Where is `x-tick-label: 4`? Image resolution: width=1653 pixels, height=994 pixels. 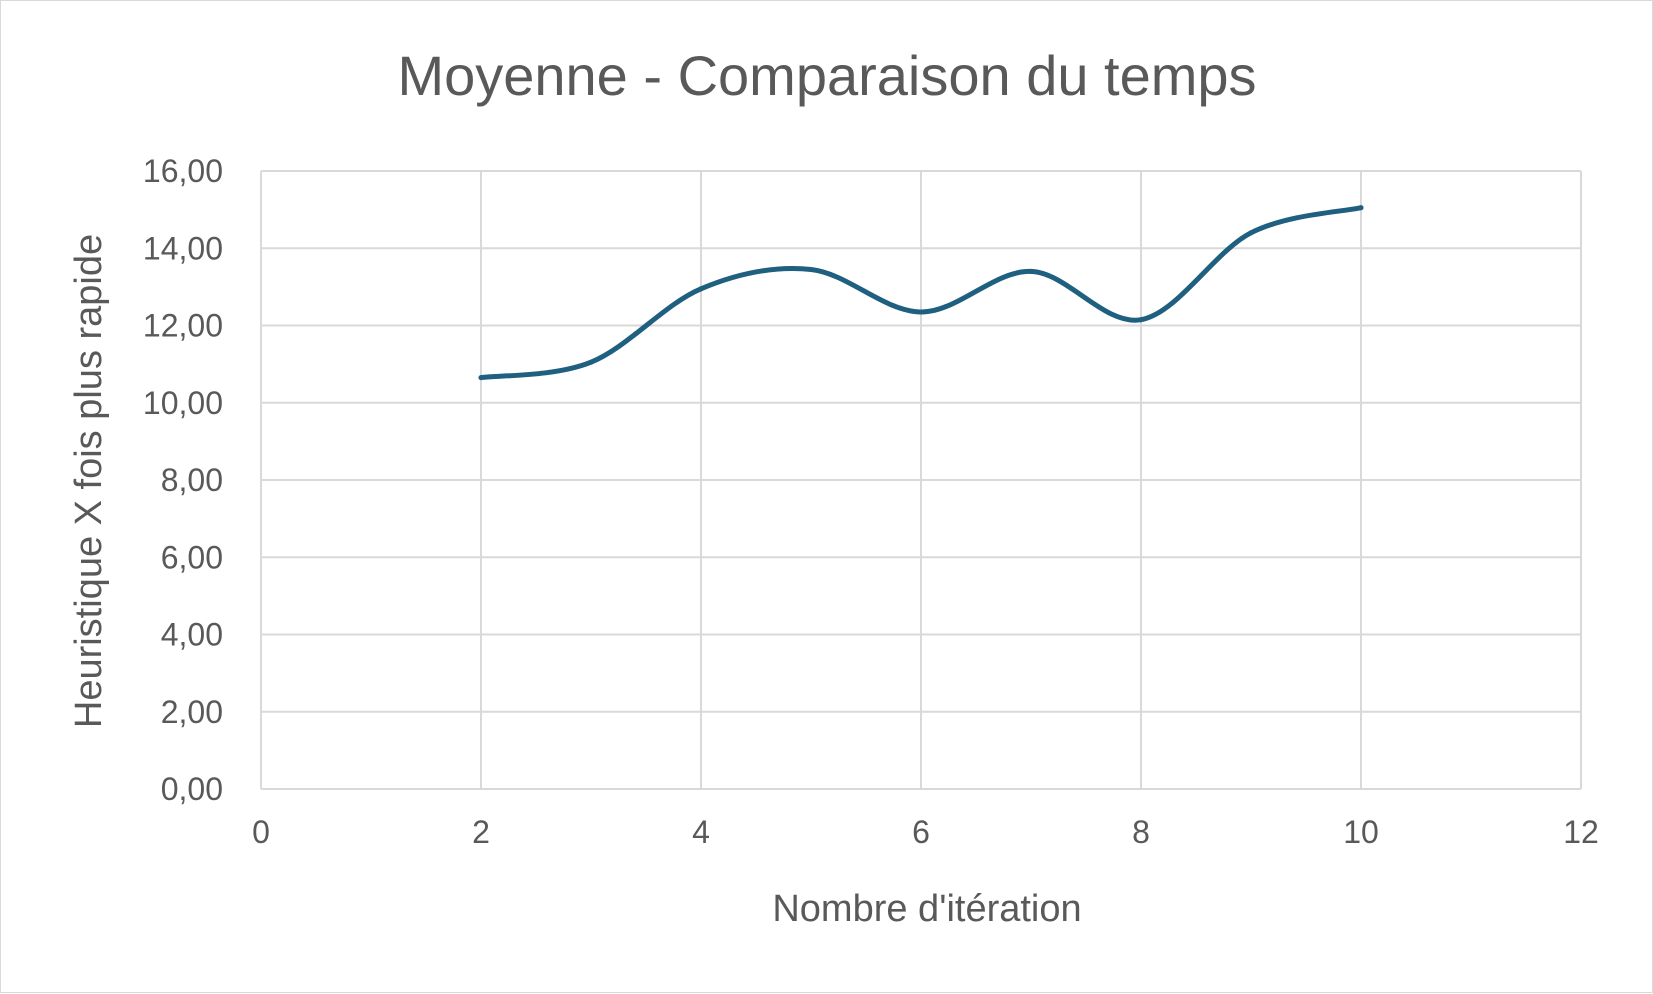
x-tick-label: 4 is located at coordinates (701, 832).